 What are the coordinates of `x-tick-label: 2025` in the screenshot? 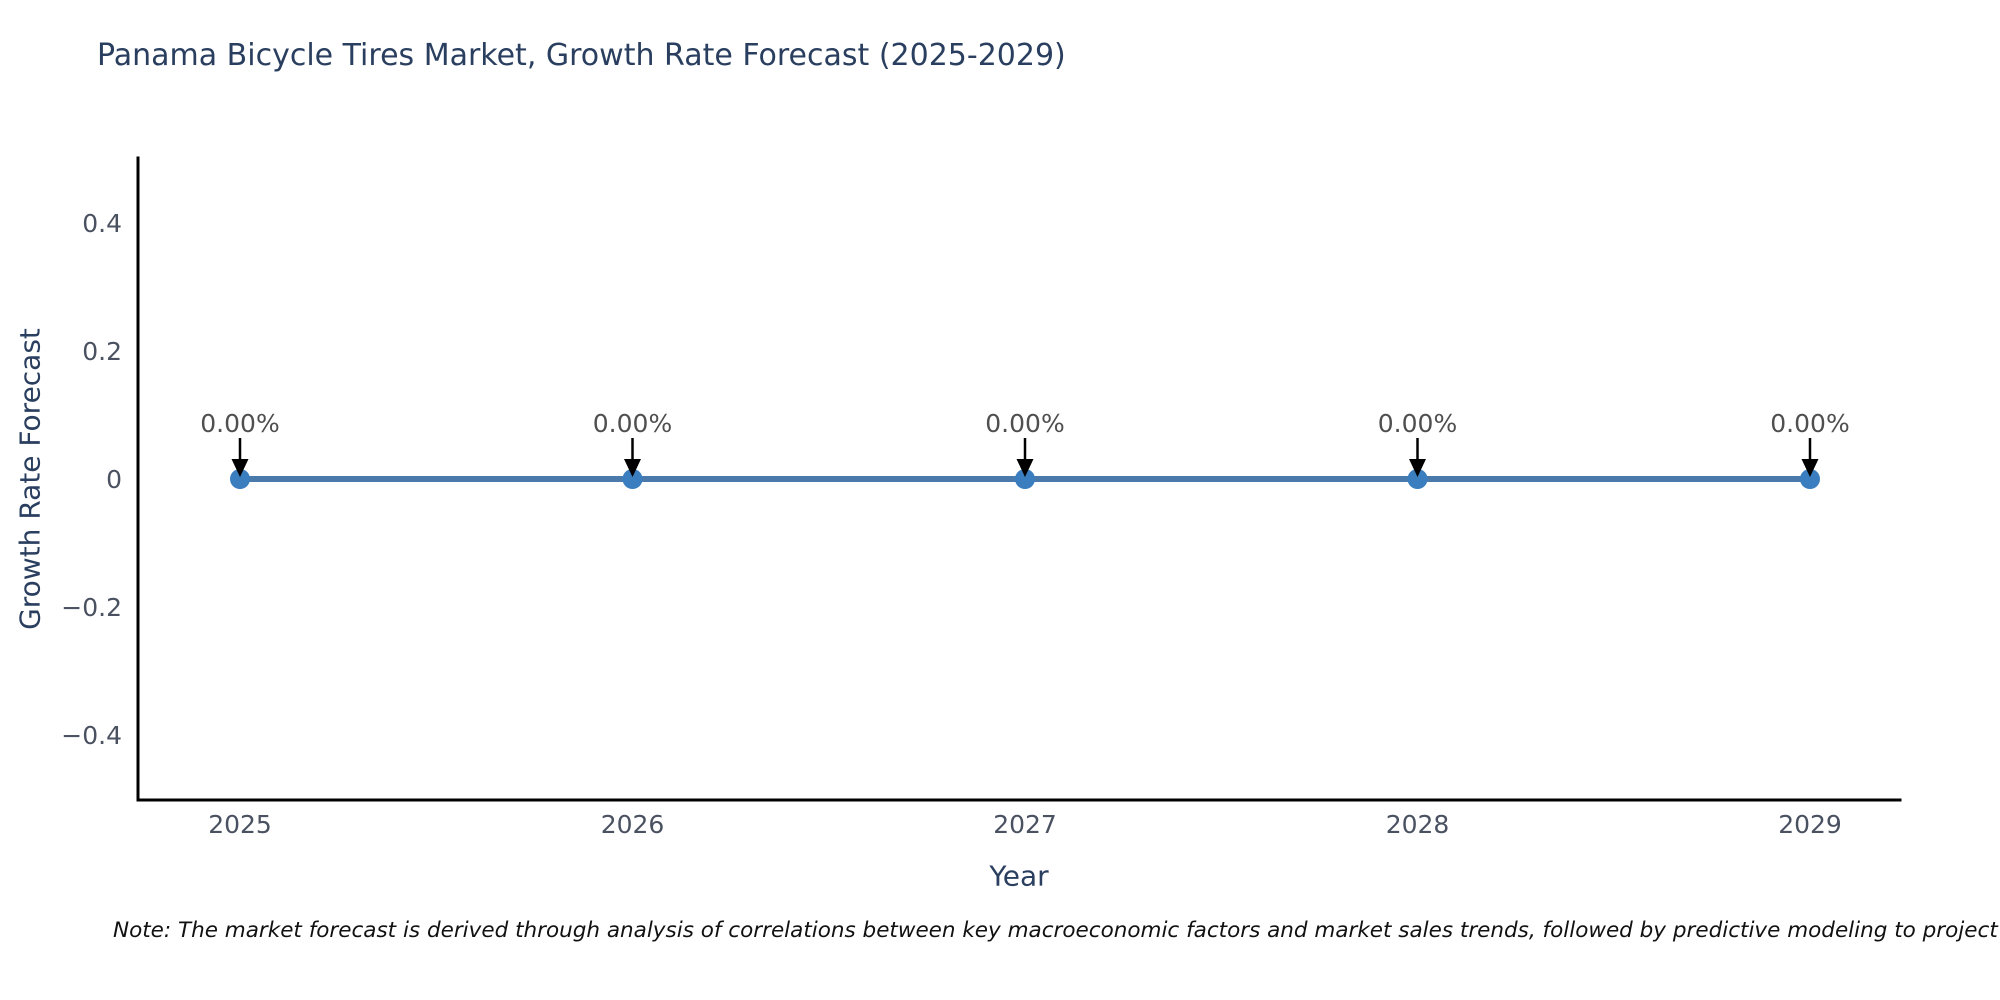 It's located at (240, 824).